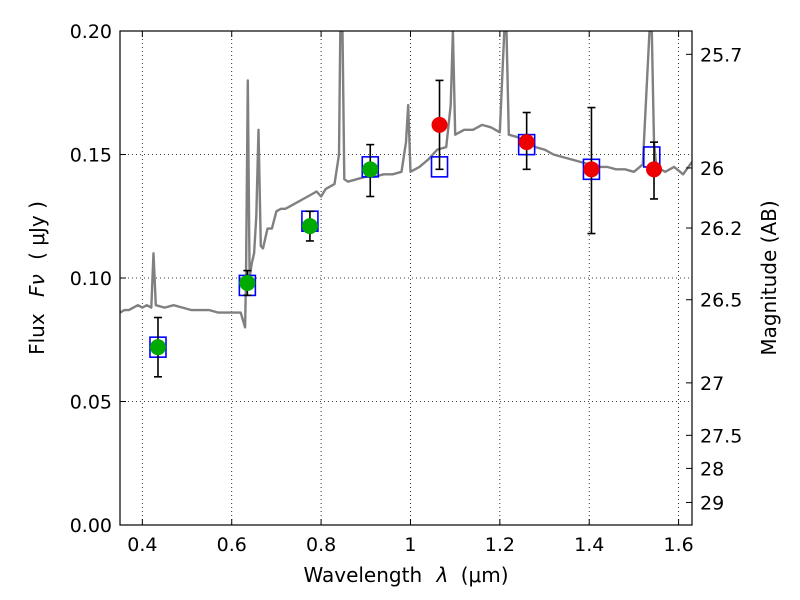 This screenshot has width=800, height=600. What do you see at coordinates (721, 301) in the screenshot?
I see `y2-tick-label: 26.5` at bounding box center [721, 301].